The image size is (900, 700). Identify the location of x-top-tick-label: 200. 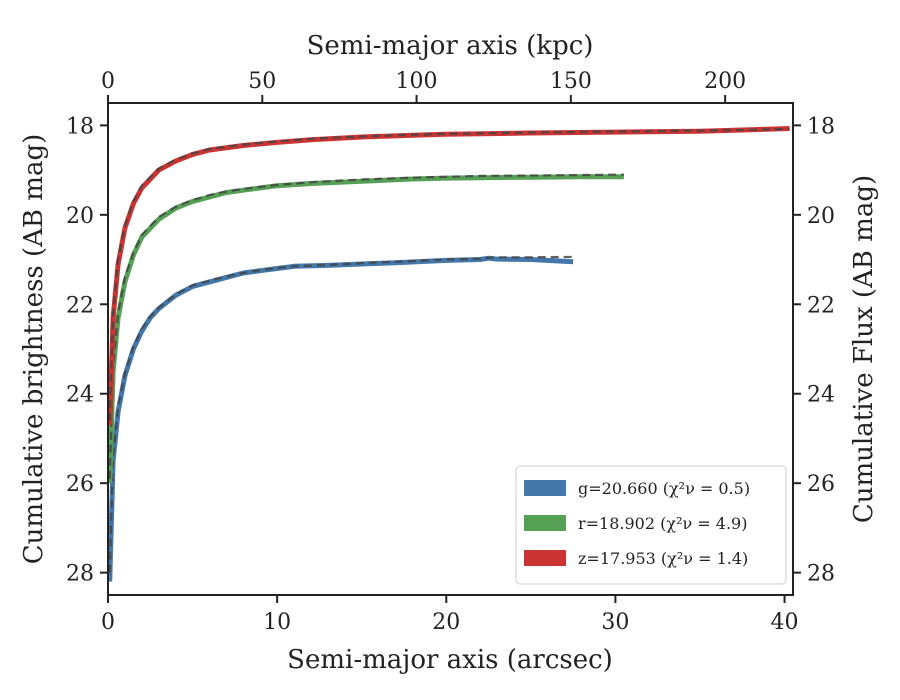
(725, 81).